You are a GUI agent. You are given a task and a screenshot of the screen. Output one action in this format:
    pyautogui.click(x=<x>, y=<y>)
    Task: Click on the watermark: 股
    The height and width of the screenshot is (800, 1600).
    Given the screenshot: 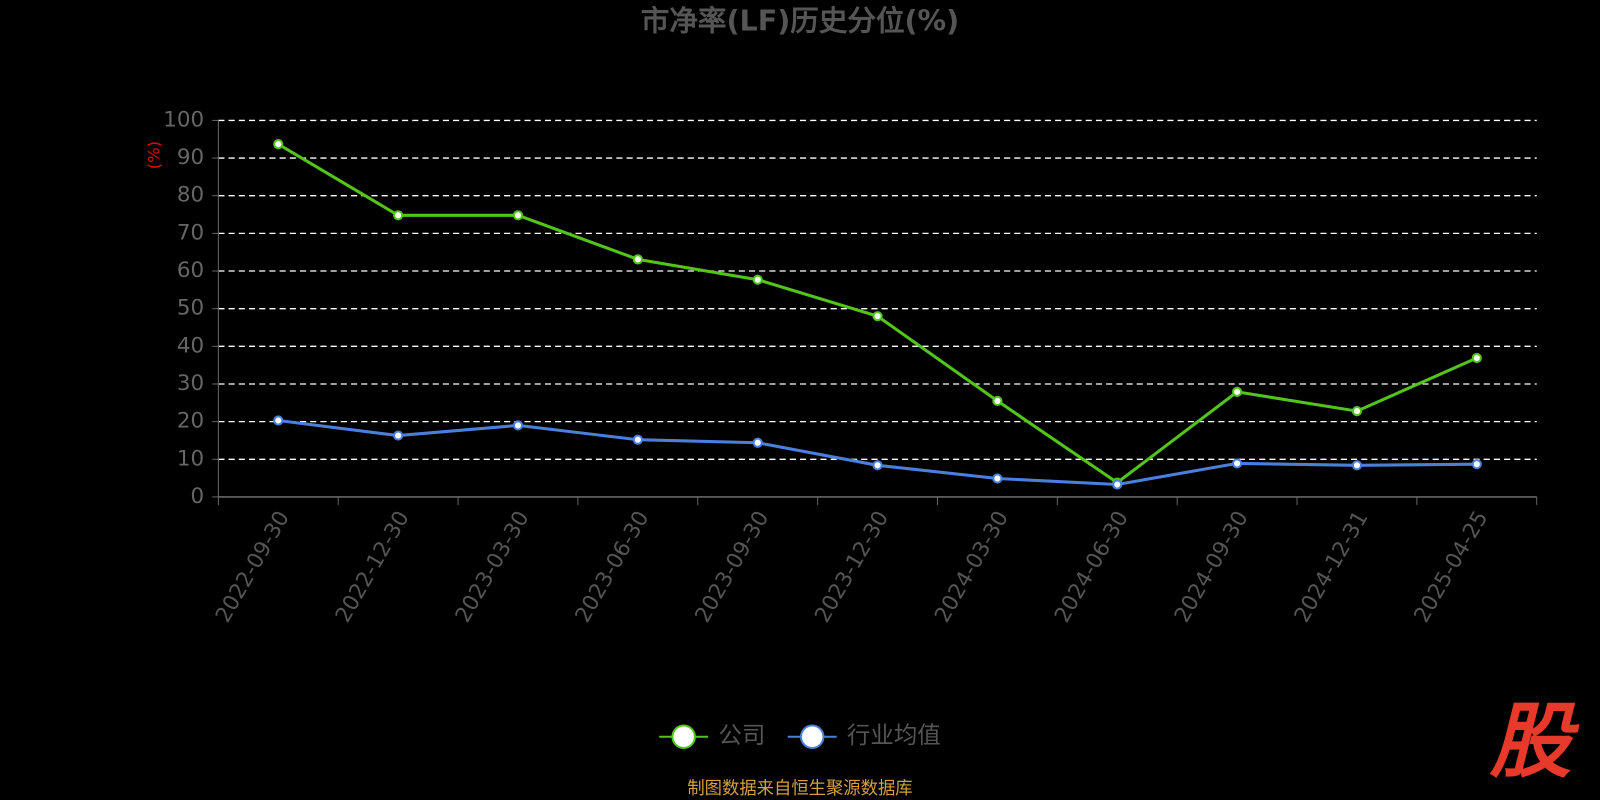 What is the action you would take?
    pyautogui.click(x=1534, y=741)
    